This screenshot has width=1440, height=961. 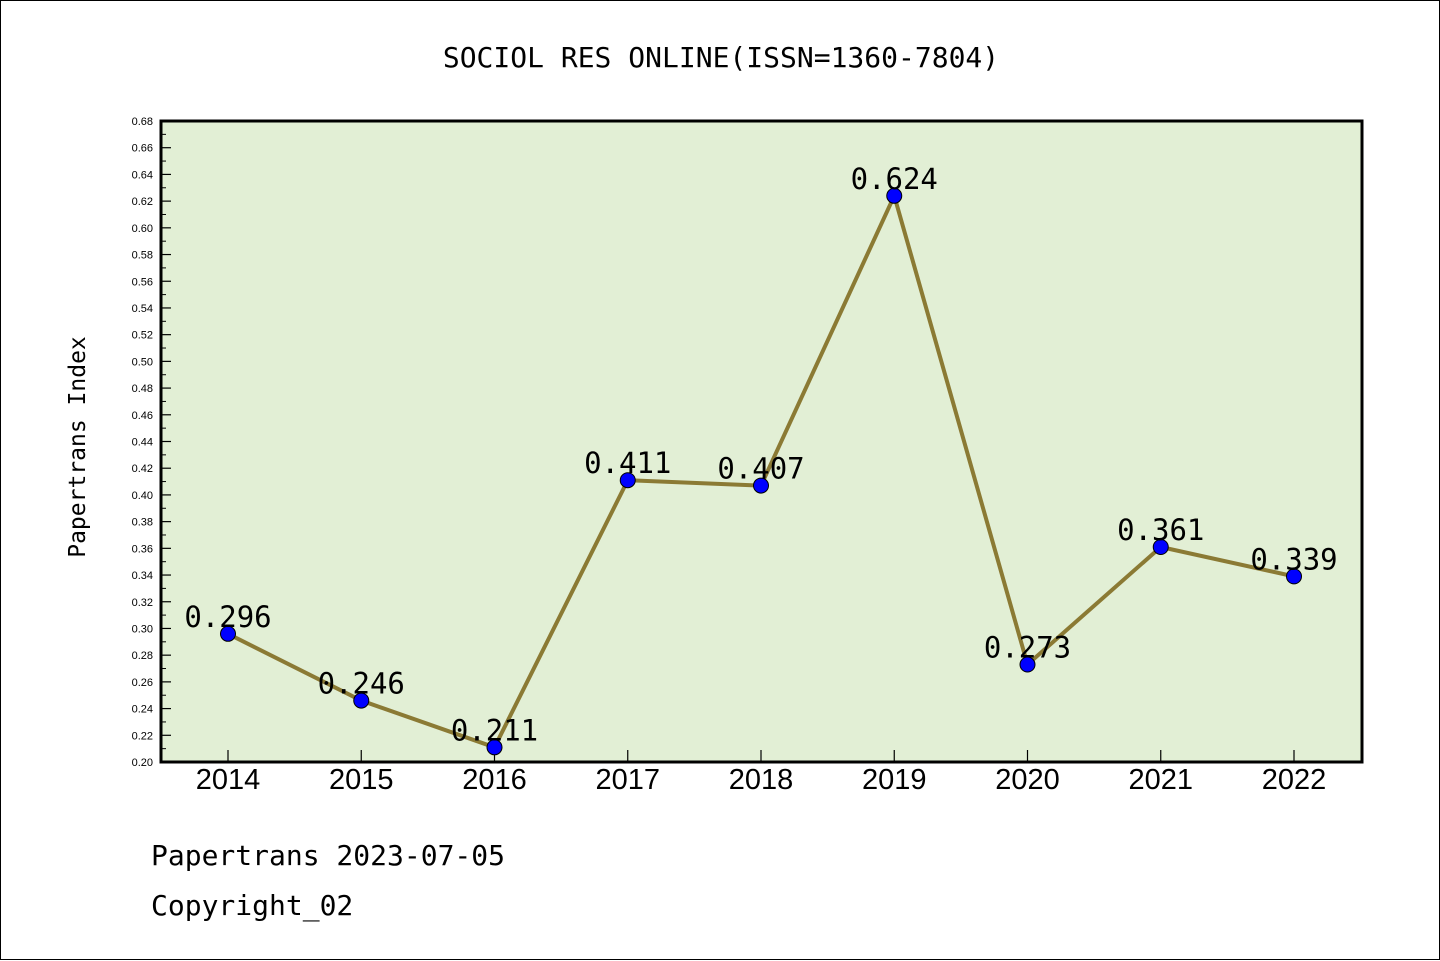 What do you see at coordinates (142, 362) in the screenshot?
I see `y-tick-label: 0.50` at bounding box center [142, 362].